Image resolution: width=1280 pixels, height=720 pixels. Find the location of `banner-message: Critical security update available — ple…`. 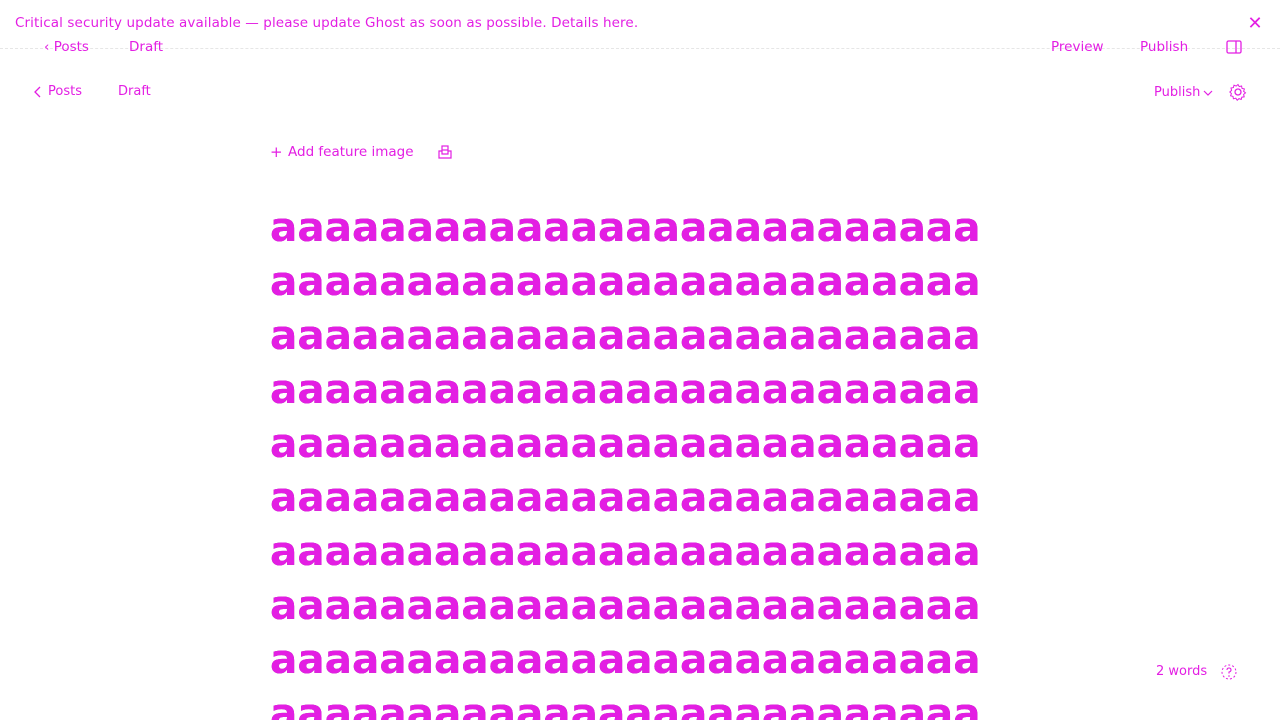

banner-message: Critical security update available — ple… is located at coordinates (327, 23).